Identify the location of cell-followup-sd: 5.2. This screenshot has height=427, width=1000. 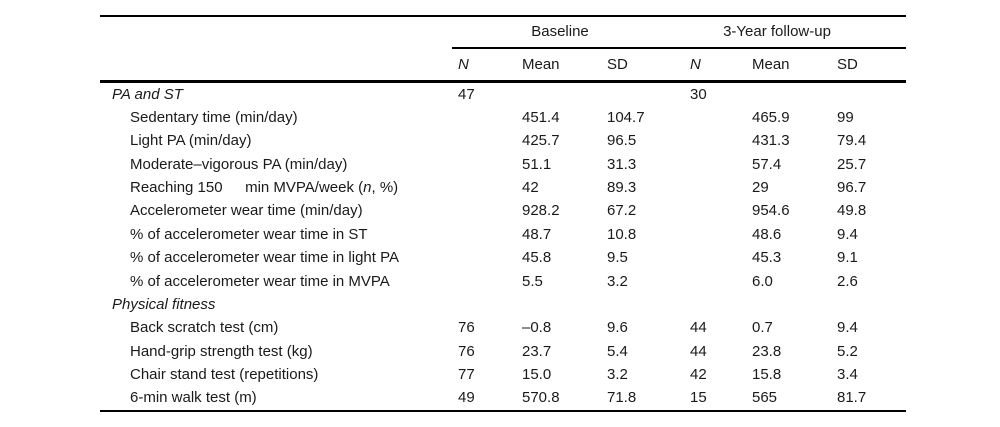
(847, 351).